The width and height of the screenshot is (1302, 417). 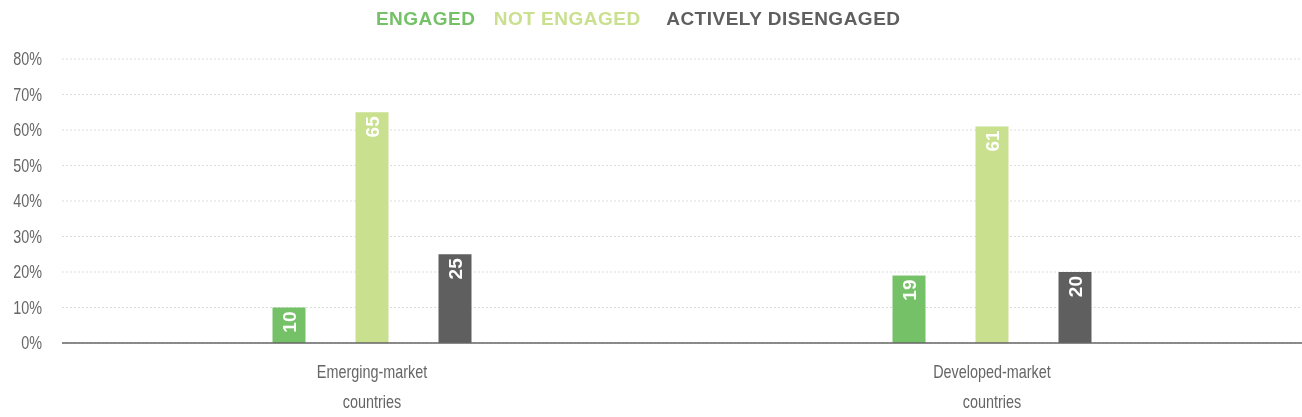 What do you see at coordinates (27, 94) in the screenshot?
I see `y-tick-label: 70%` at bounding box center [27, 94].